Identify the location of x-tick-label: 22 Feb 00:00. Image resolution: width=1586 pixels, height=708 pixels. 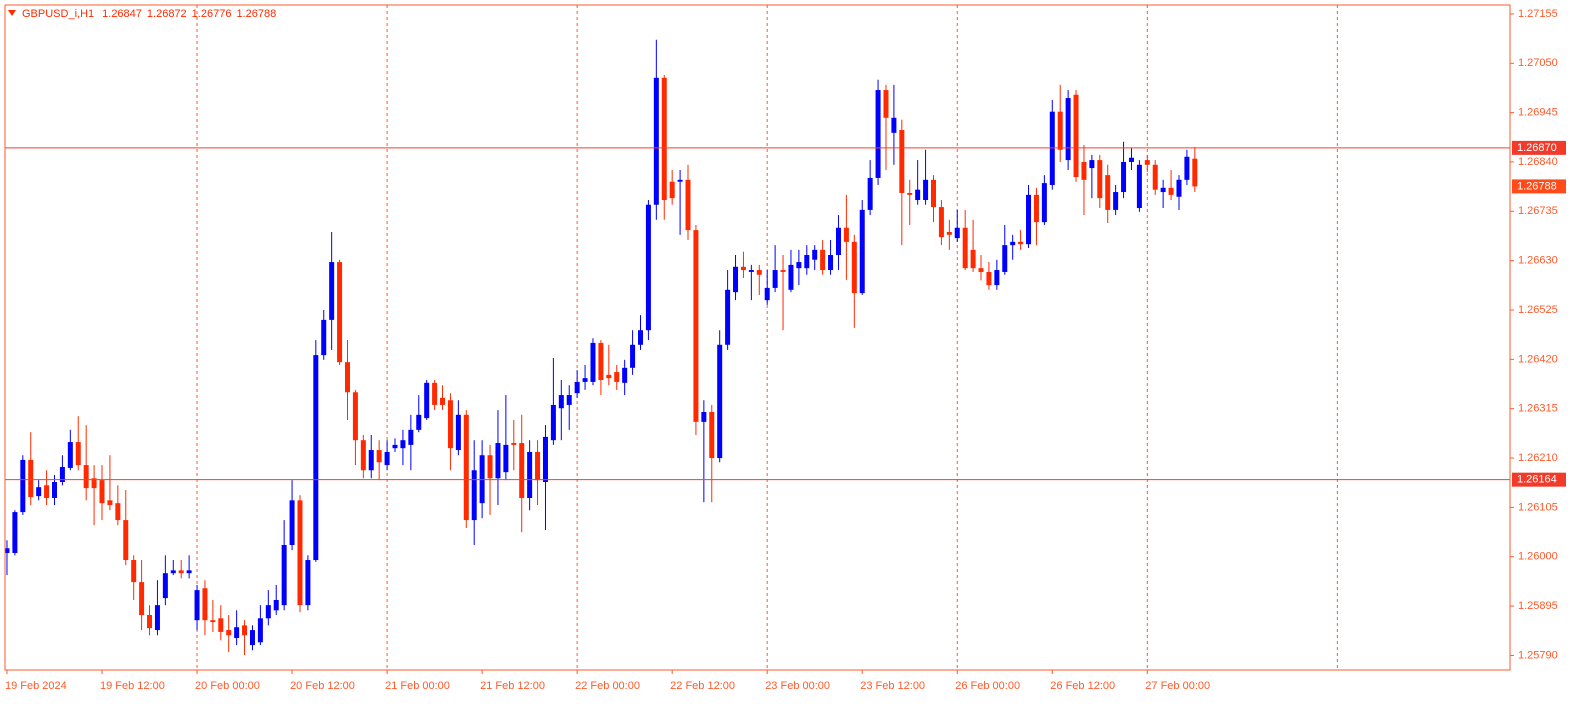
(607, 686).